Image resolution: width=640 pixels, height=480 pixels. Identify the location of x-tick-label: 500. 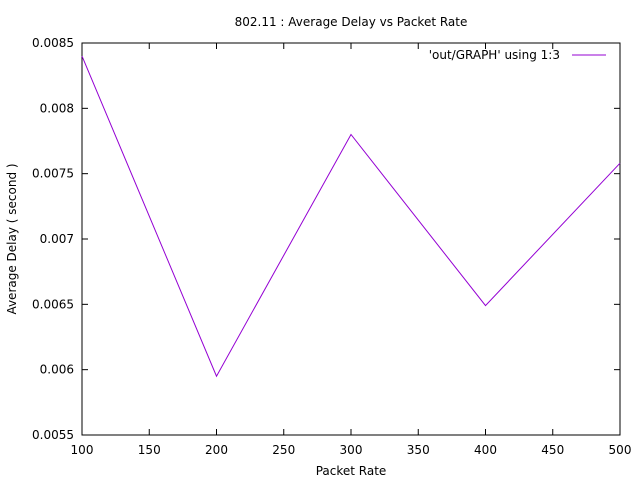
(620, 450).